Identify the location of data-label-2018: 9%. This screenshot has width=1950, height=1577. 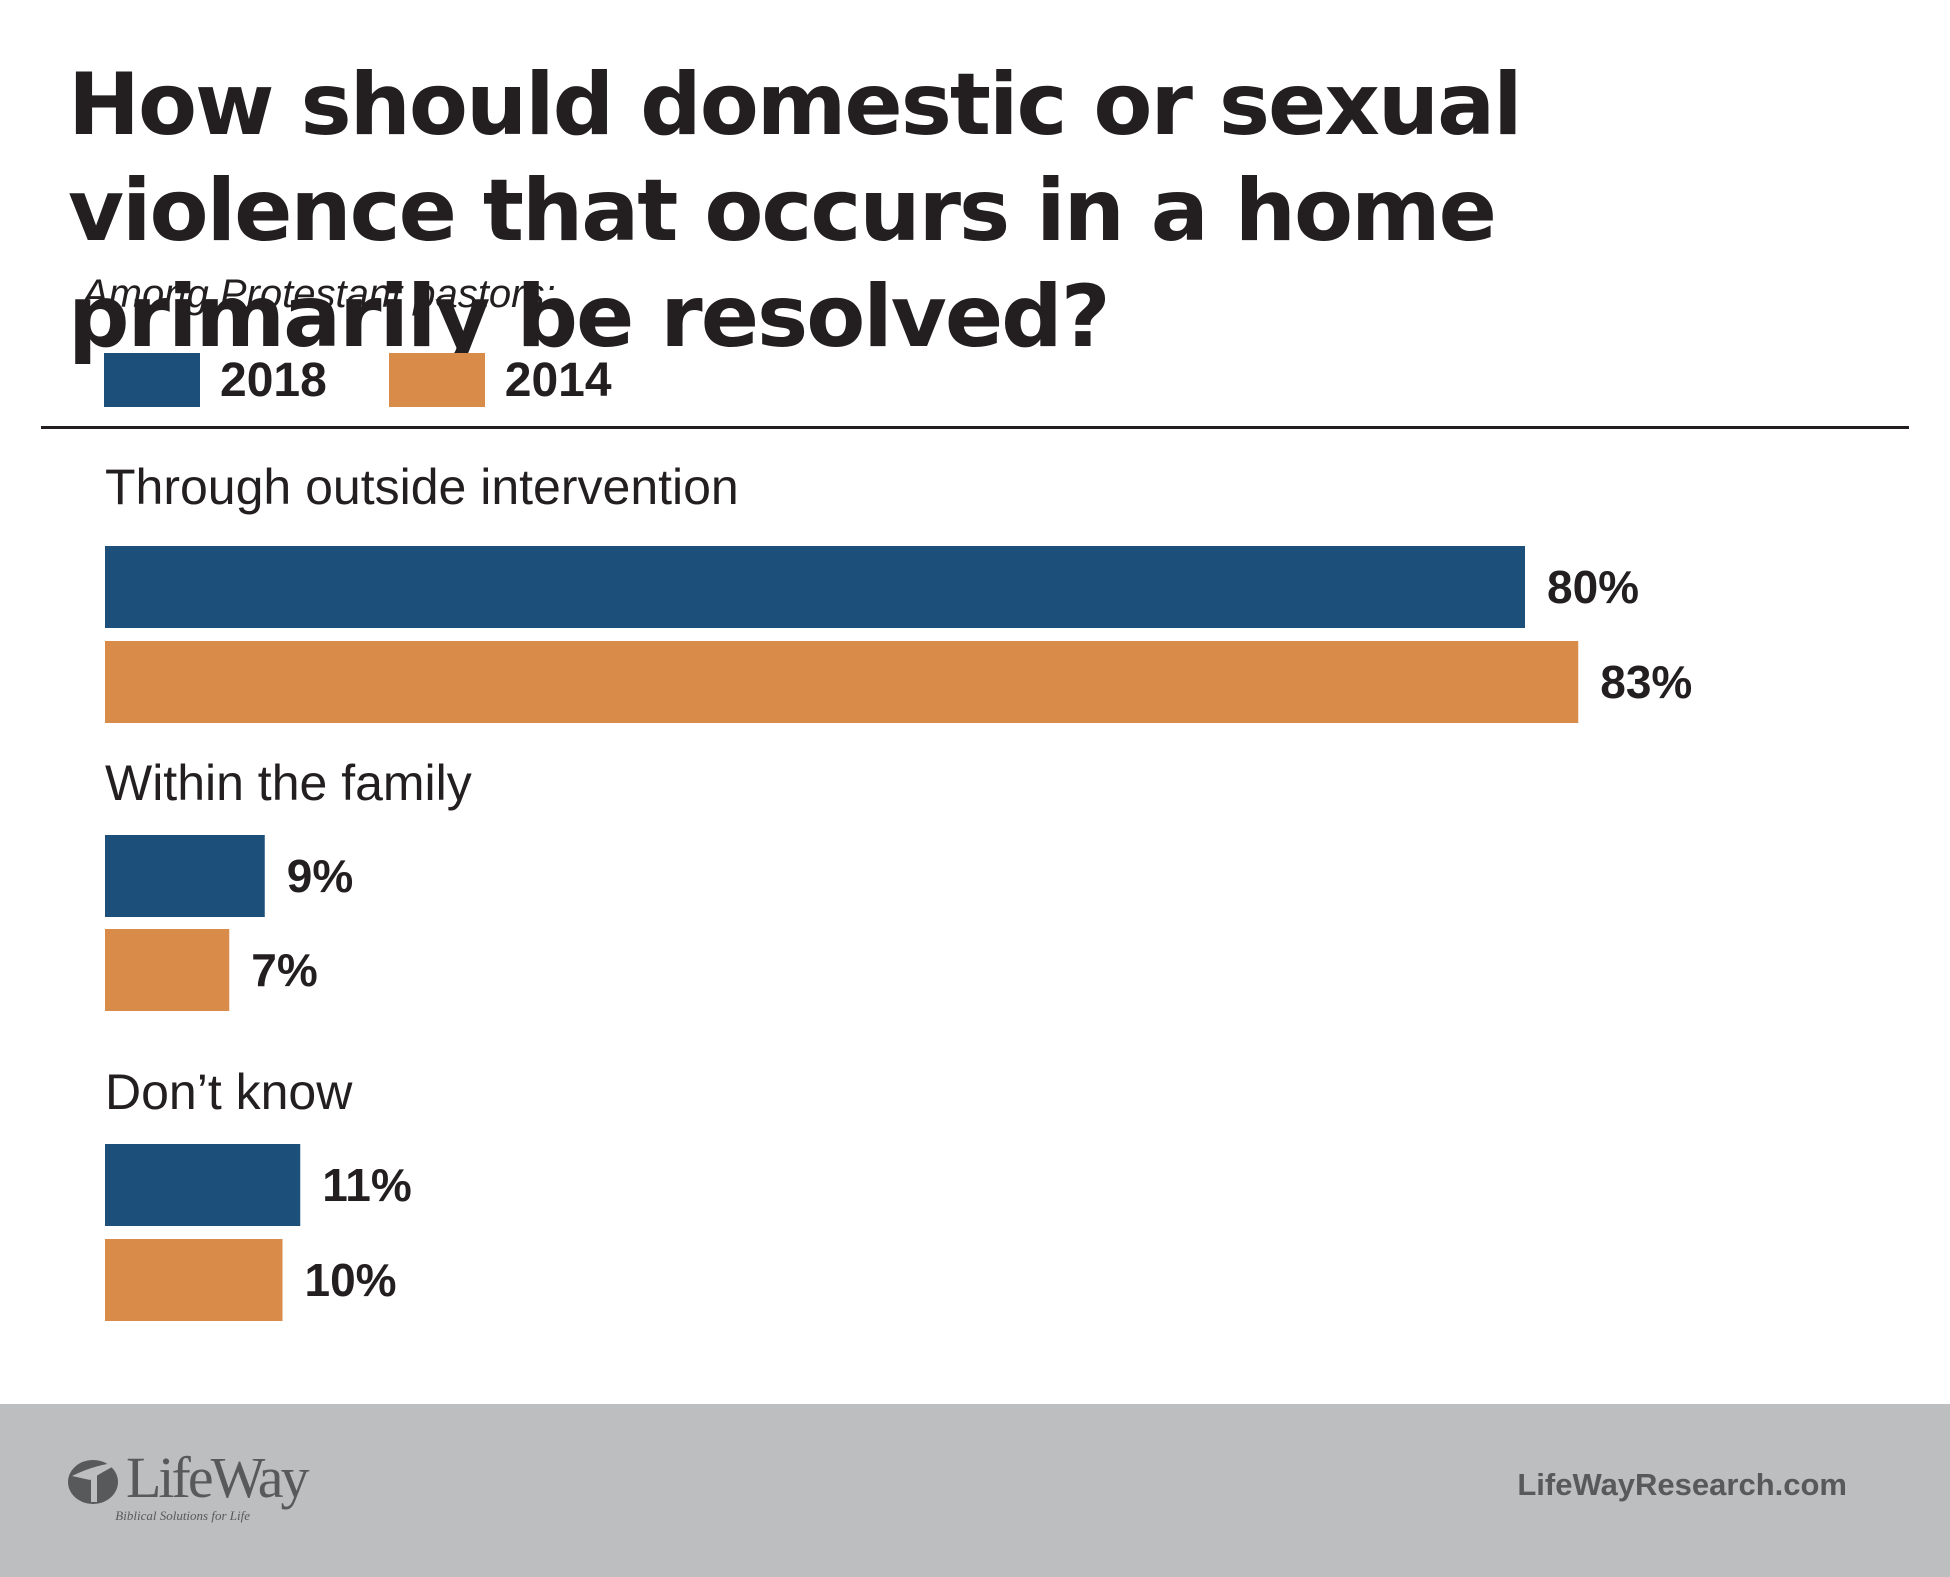
(320, 876).